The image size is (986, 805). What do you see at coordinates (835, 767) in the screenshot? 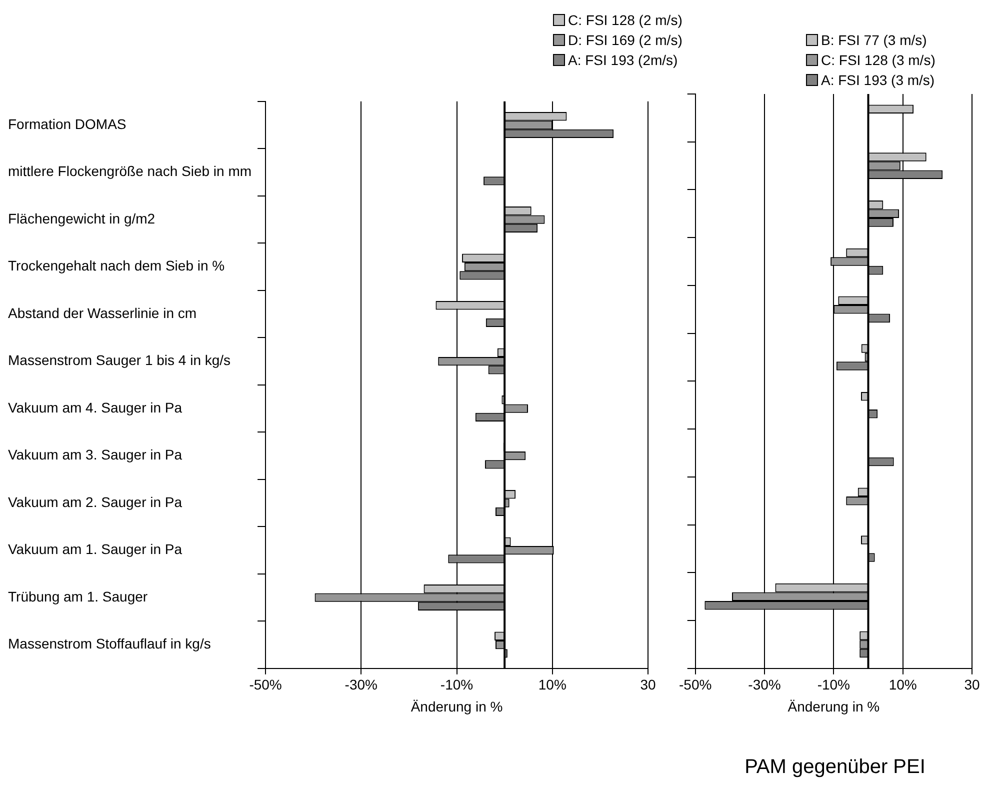
I see `text: PAM gegenüber PEI` at bounding box center [835, 767].